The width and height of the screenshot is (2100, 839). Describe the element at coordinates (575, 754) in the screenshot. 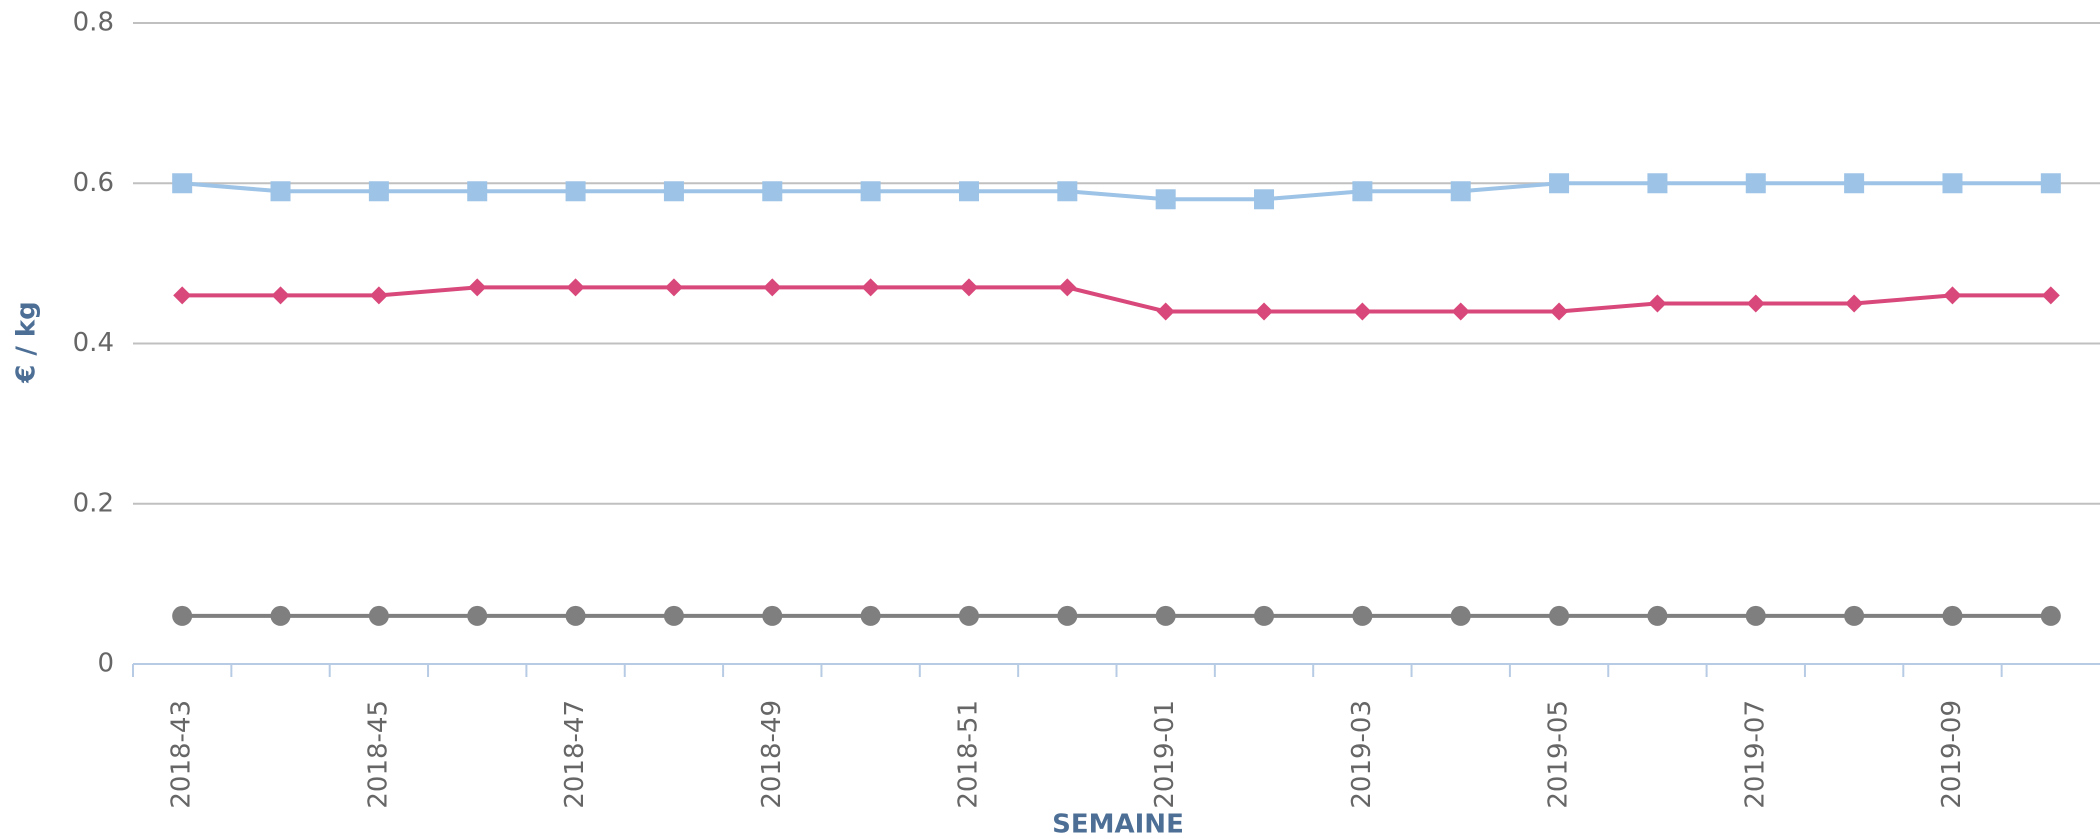

I see `x-tick-label: 2018-47` at that location.